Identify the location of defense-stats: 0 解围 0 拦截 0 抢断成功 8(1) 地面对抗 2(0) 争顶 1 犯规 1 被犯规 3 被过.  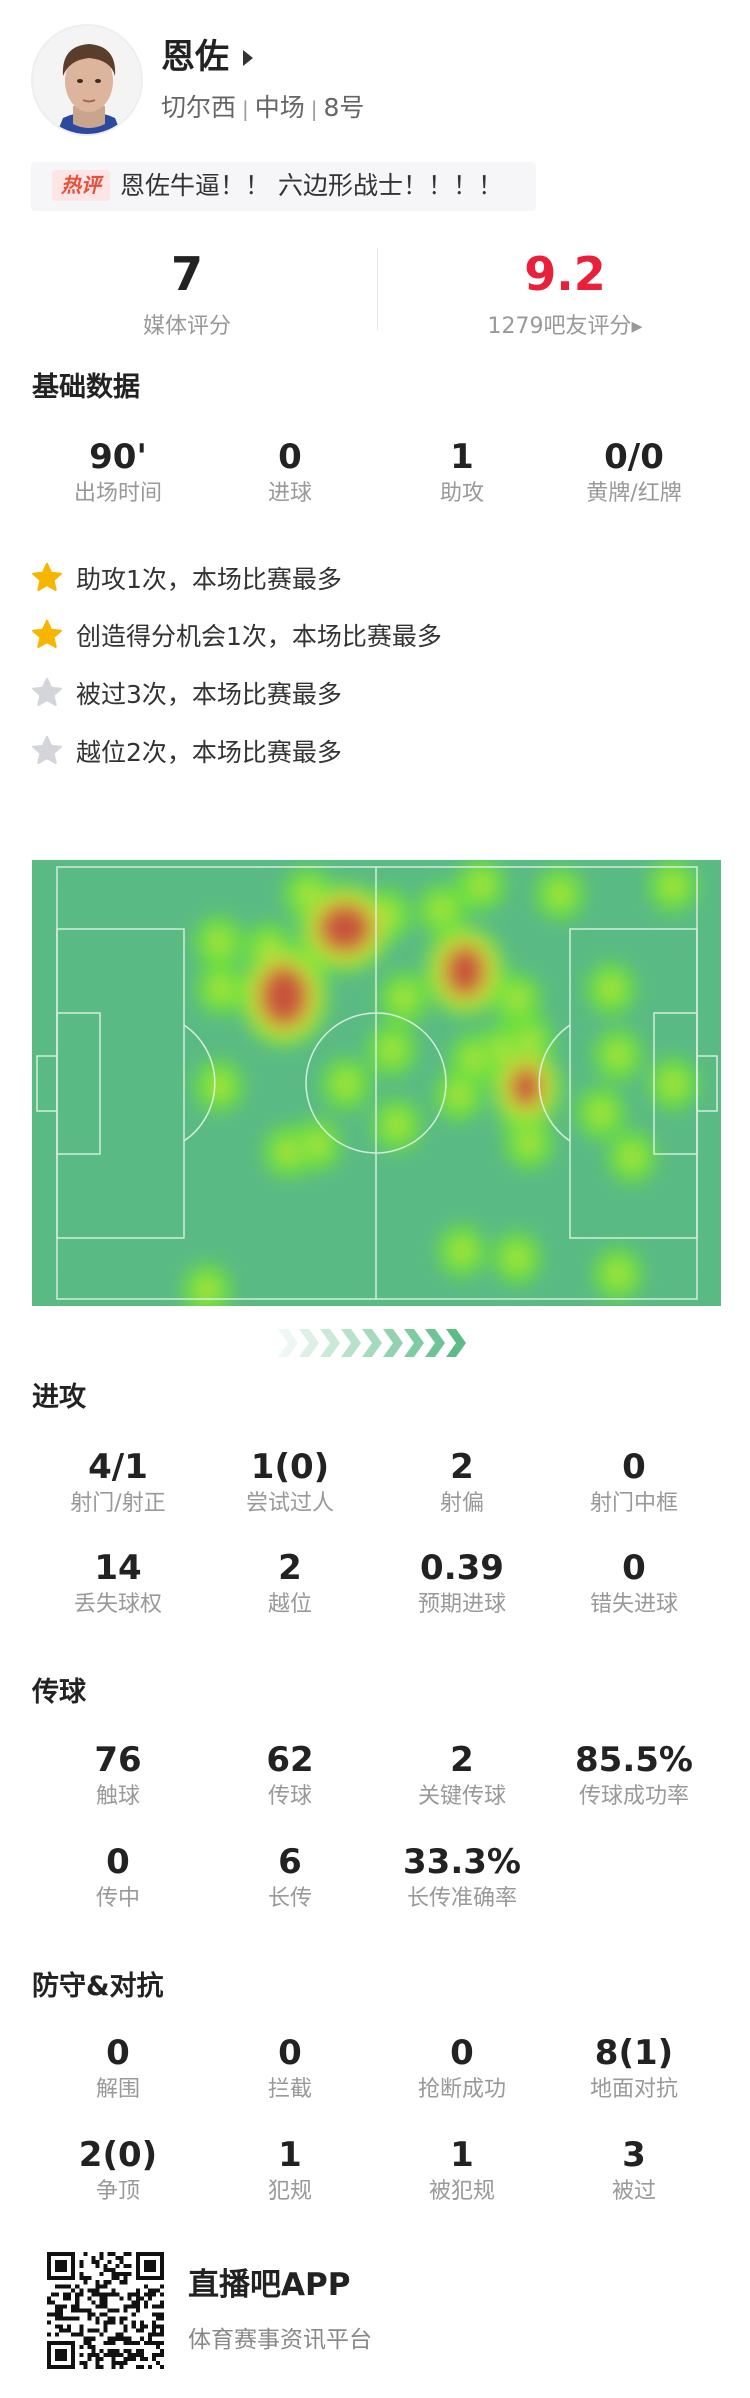
(376, 2120).